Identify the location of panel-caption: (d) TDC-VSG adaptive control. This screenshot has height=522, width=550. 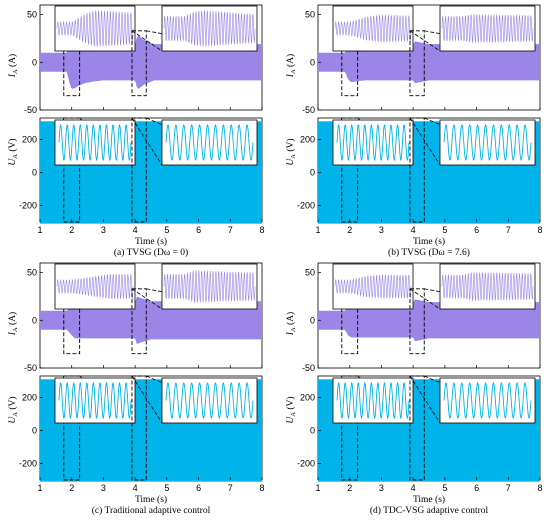
(429, 510).